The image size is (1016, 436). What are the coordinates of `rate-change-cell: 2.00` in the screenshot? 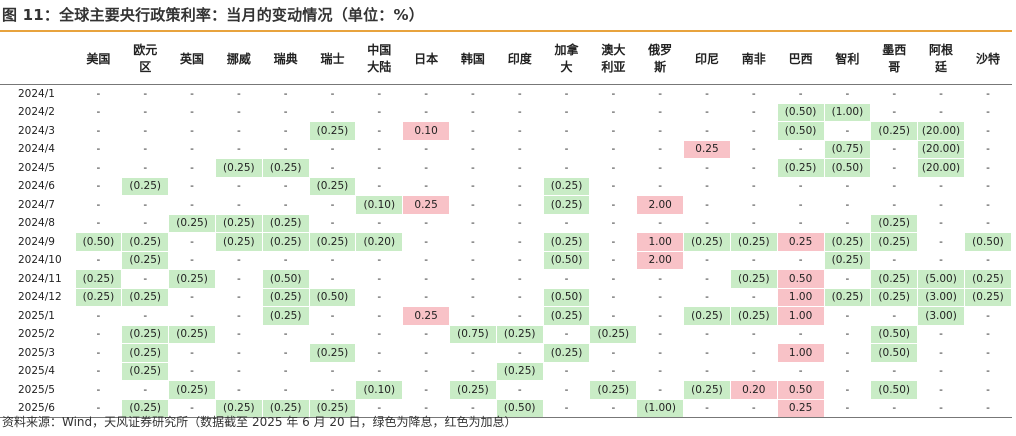 It's located at (660, 260).